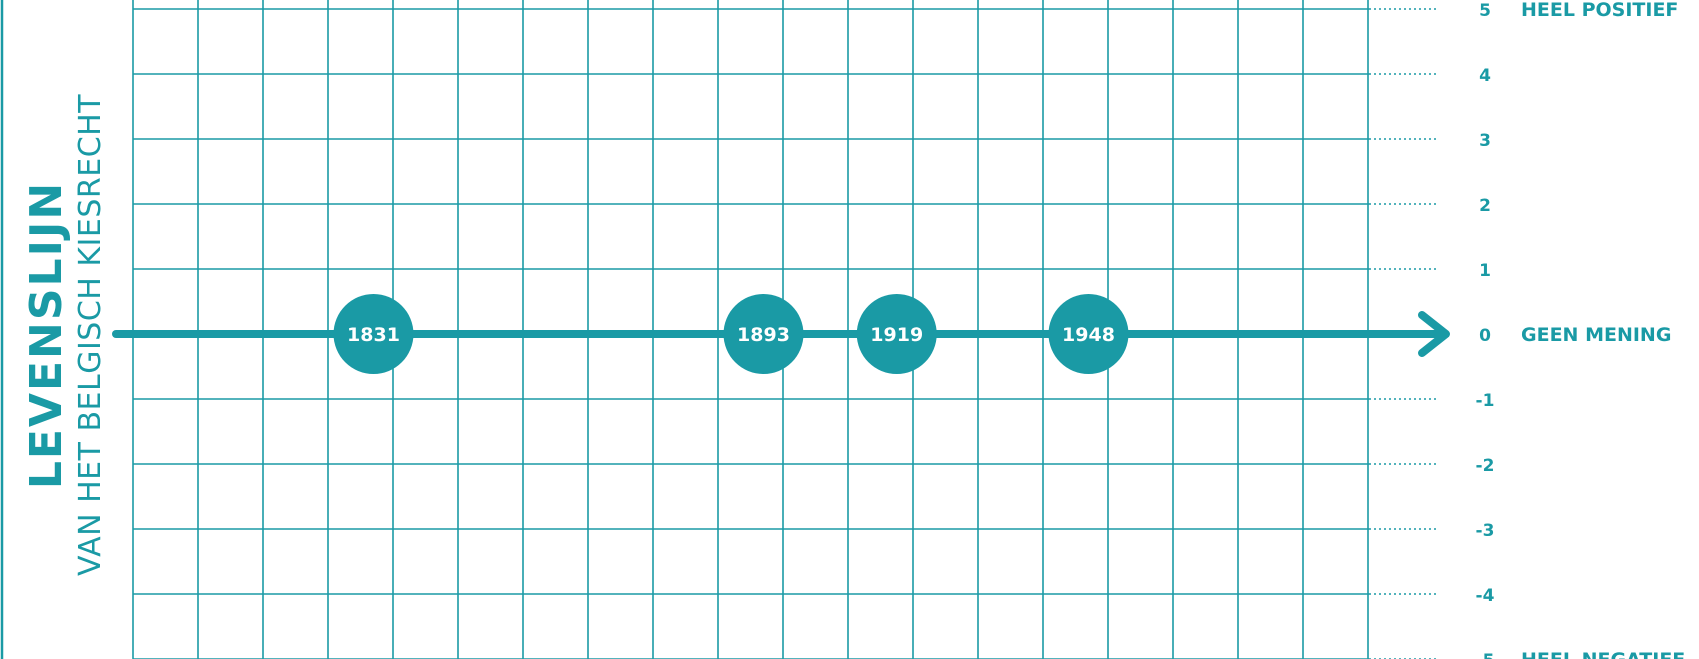 Image resolution: width=1699 pixels, height=659 pixels. What do you see at coordinates (1599, 10) in the screenshot?
I see `scale-named-label: HEEL POSITIEF` at bounding box center [1599, 10].